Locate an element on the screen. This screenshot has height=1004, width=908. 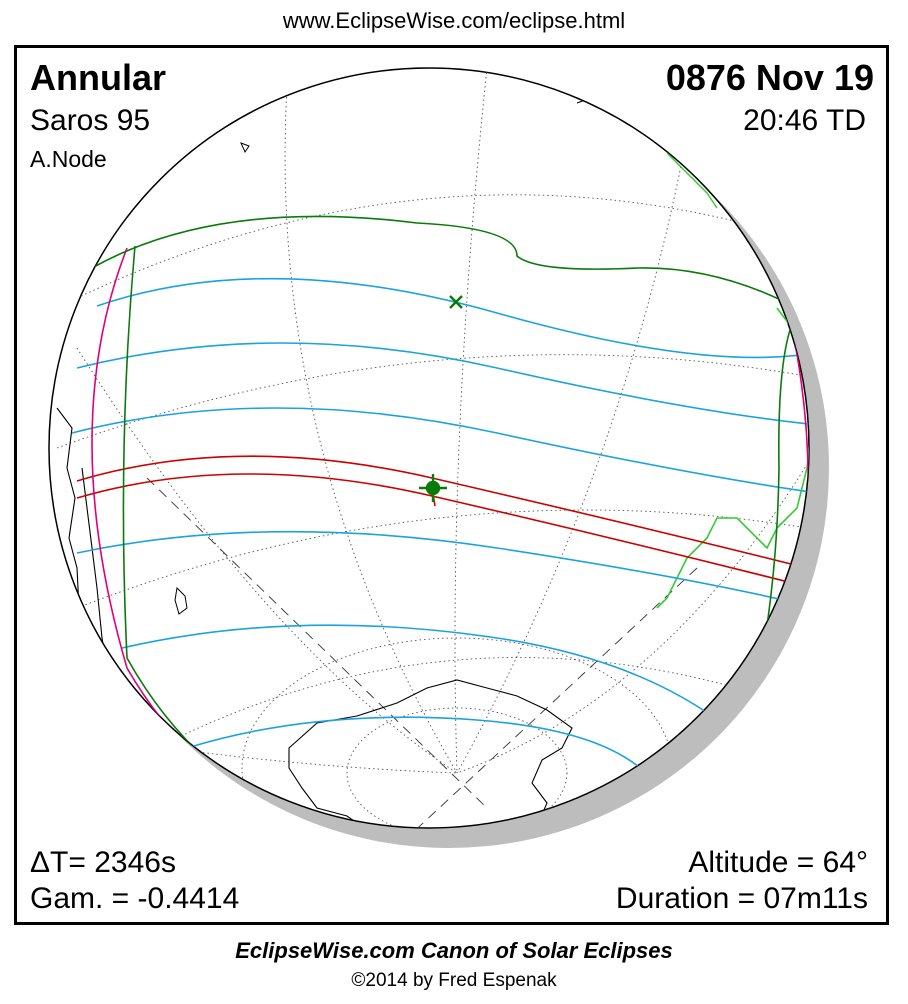
new-zealand-outline is located at coordinates (732, 458).